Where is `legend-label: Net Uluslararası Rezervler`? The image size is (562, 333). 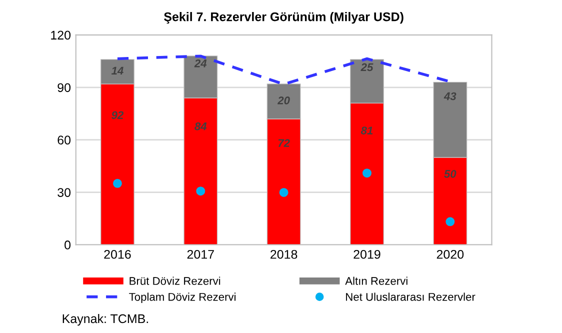 legend-label: Net Uluslararası Rezervler is located at coordinates (411, 296).